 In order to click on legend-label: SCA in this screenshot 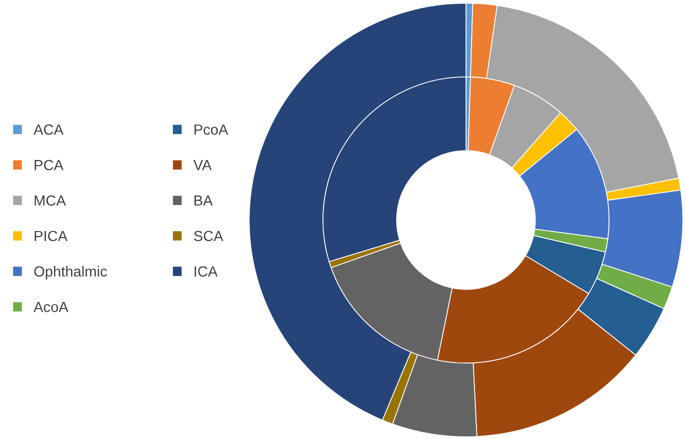, I will do `click(209, 236)`.